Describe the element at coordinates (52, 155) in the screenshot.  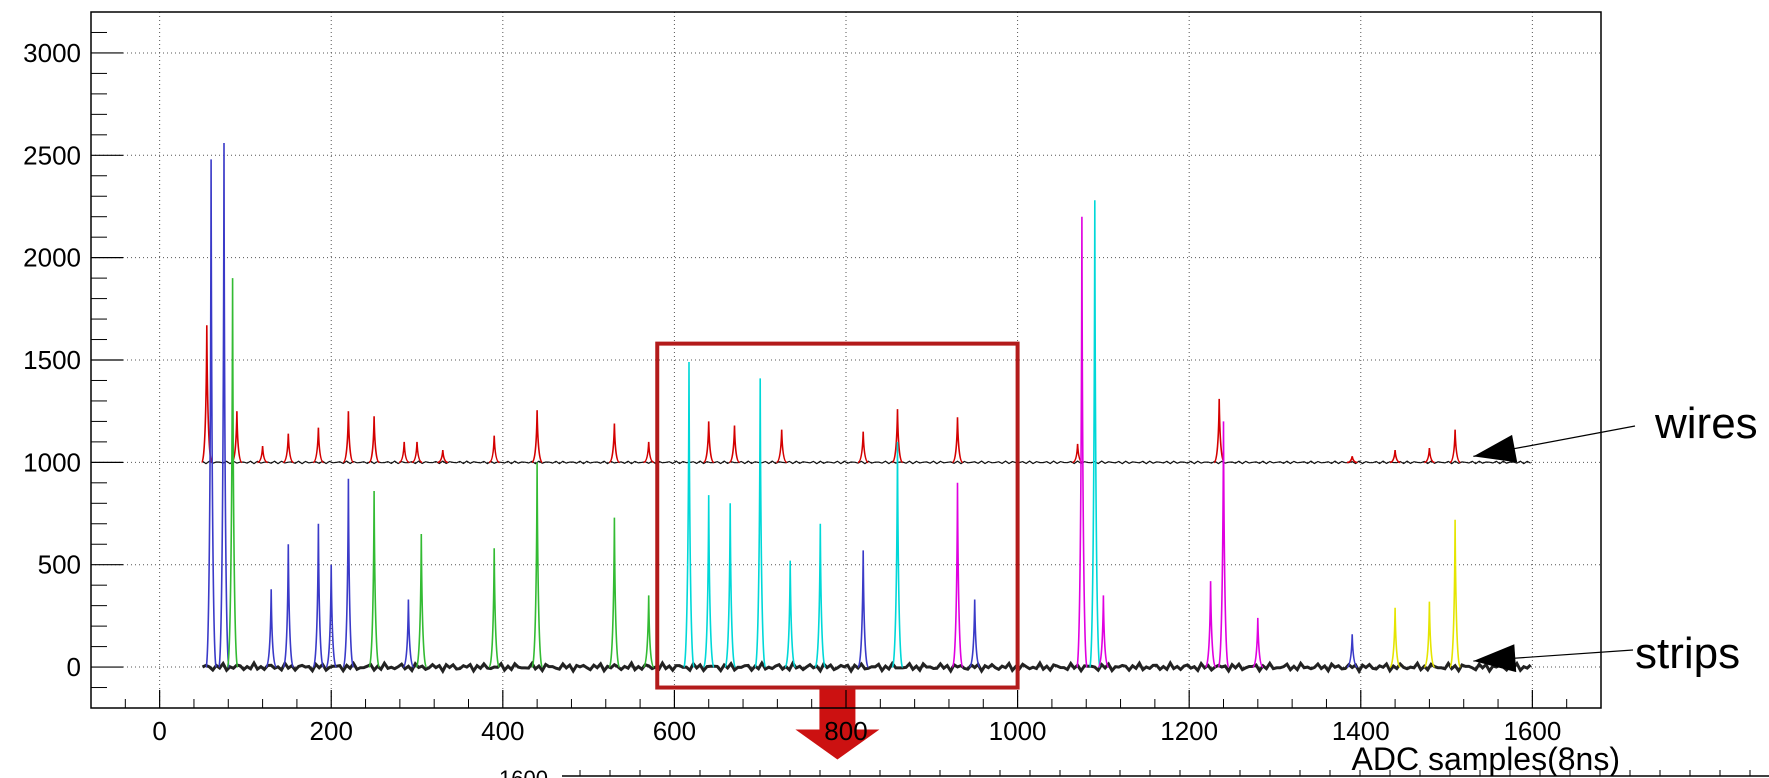
I see `y-tick-label: 2500` at that location.